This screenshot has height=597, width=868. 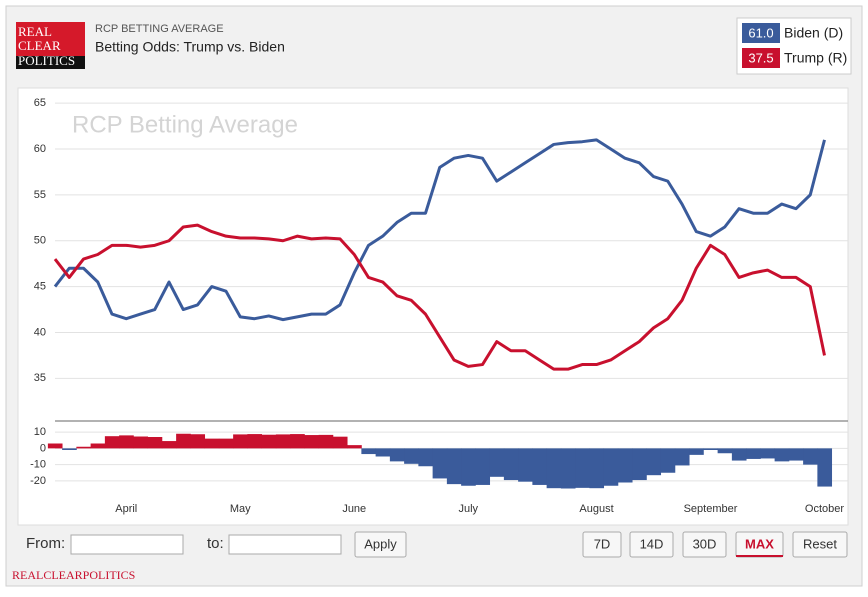 What do you see at coordinates (159, 29) in the screenshot?
I see `subtitle: RCP BETTING AVERAGE` at bounding box center [159, 29].